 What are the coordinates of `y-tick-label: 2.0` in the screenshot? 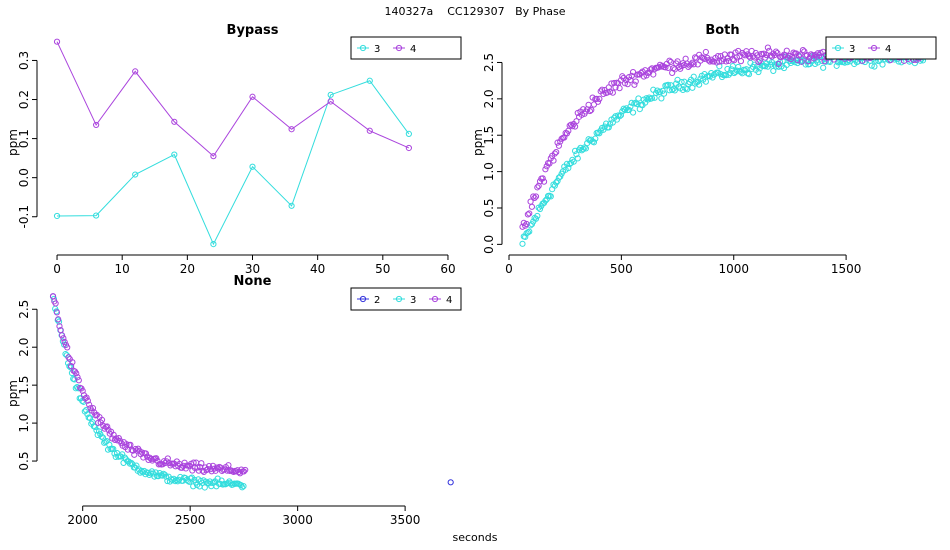 It's located at (489, 98).